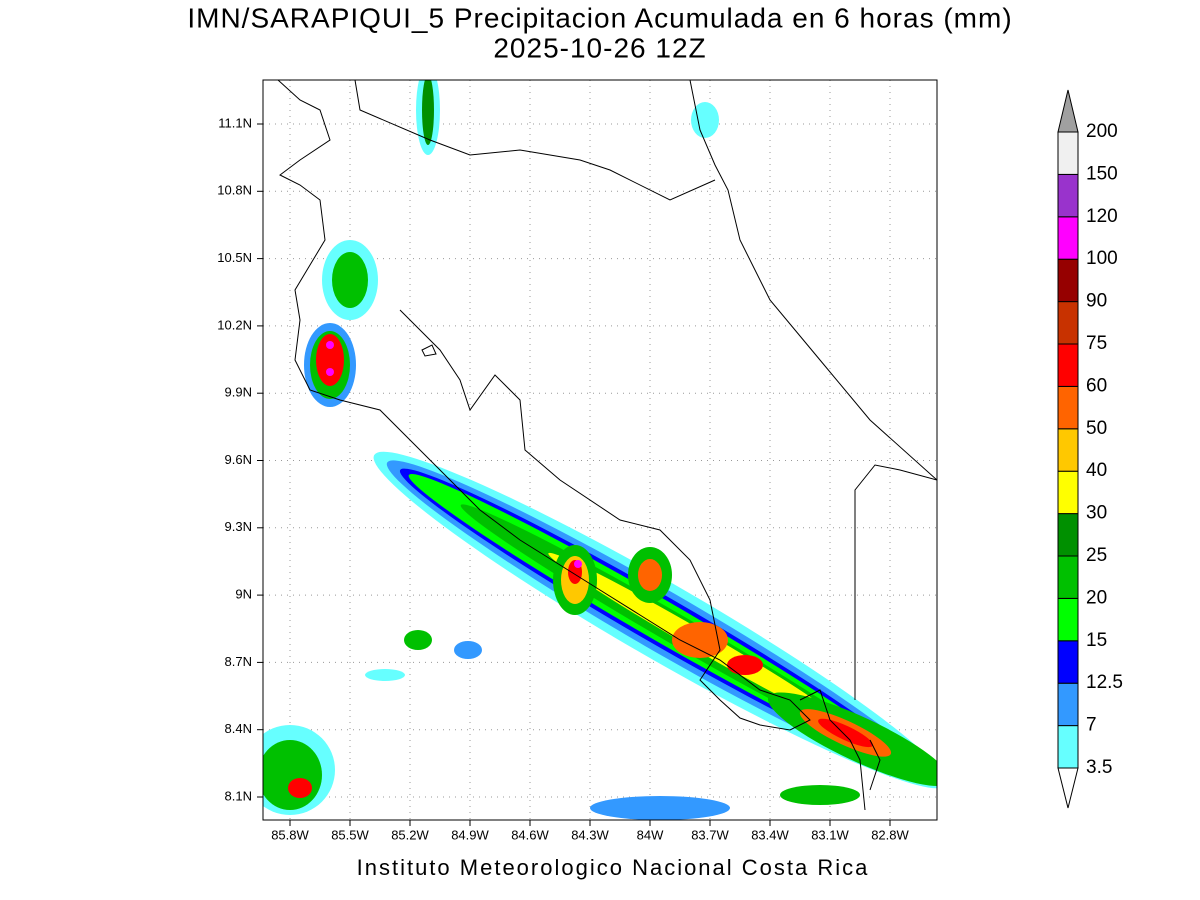 The image size is (1200, 900). What do you see at coordinates (1104, 682) in the screenshot?
I see `colorbar-label: 12.5` at bounding box center [1104, 682].